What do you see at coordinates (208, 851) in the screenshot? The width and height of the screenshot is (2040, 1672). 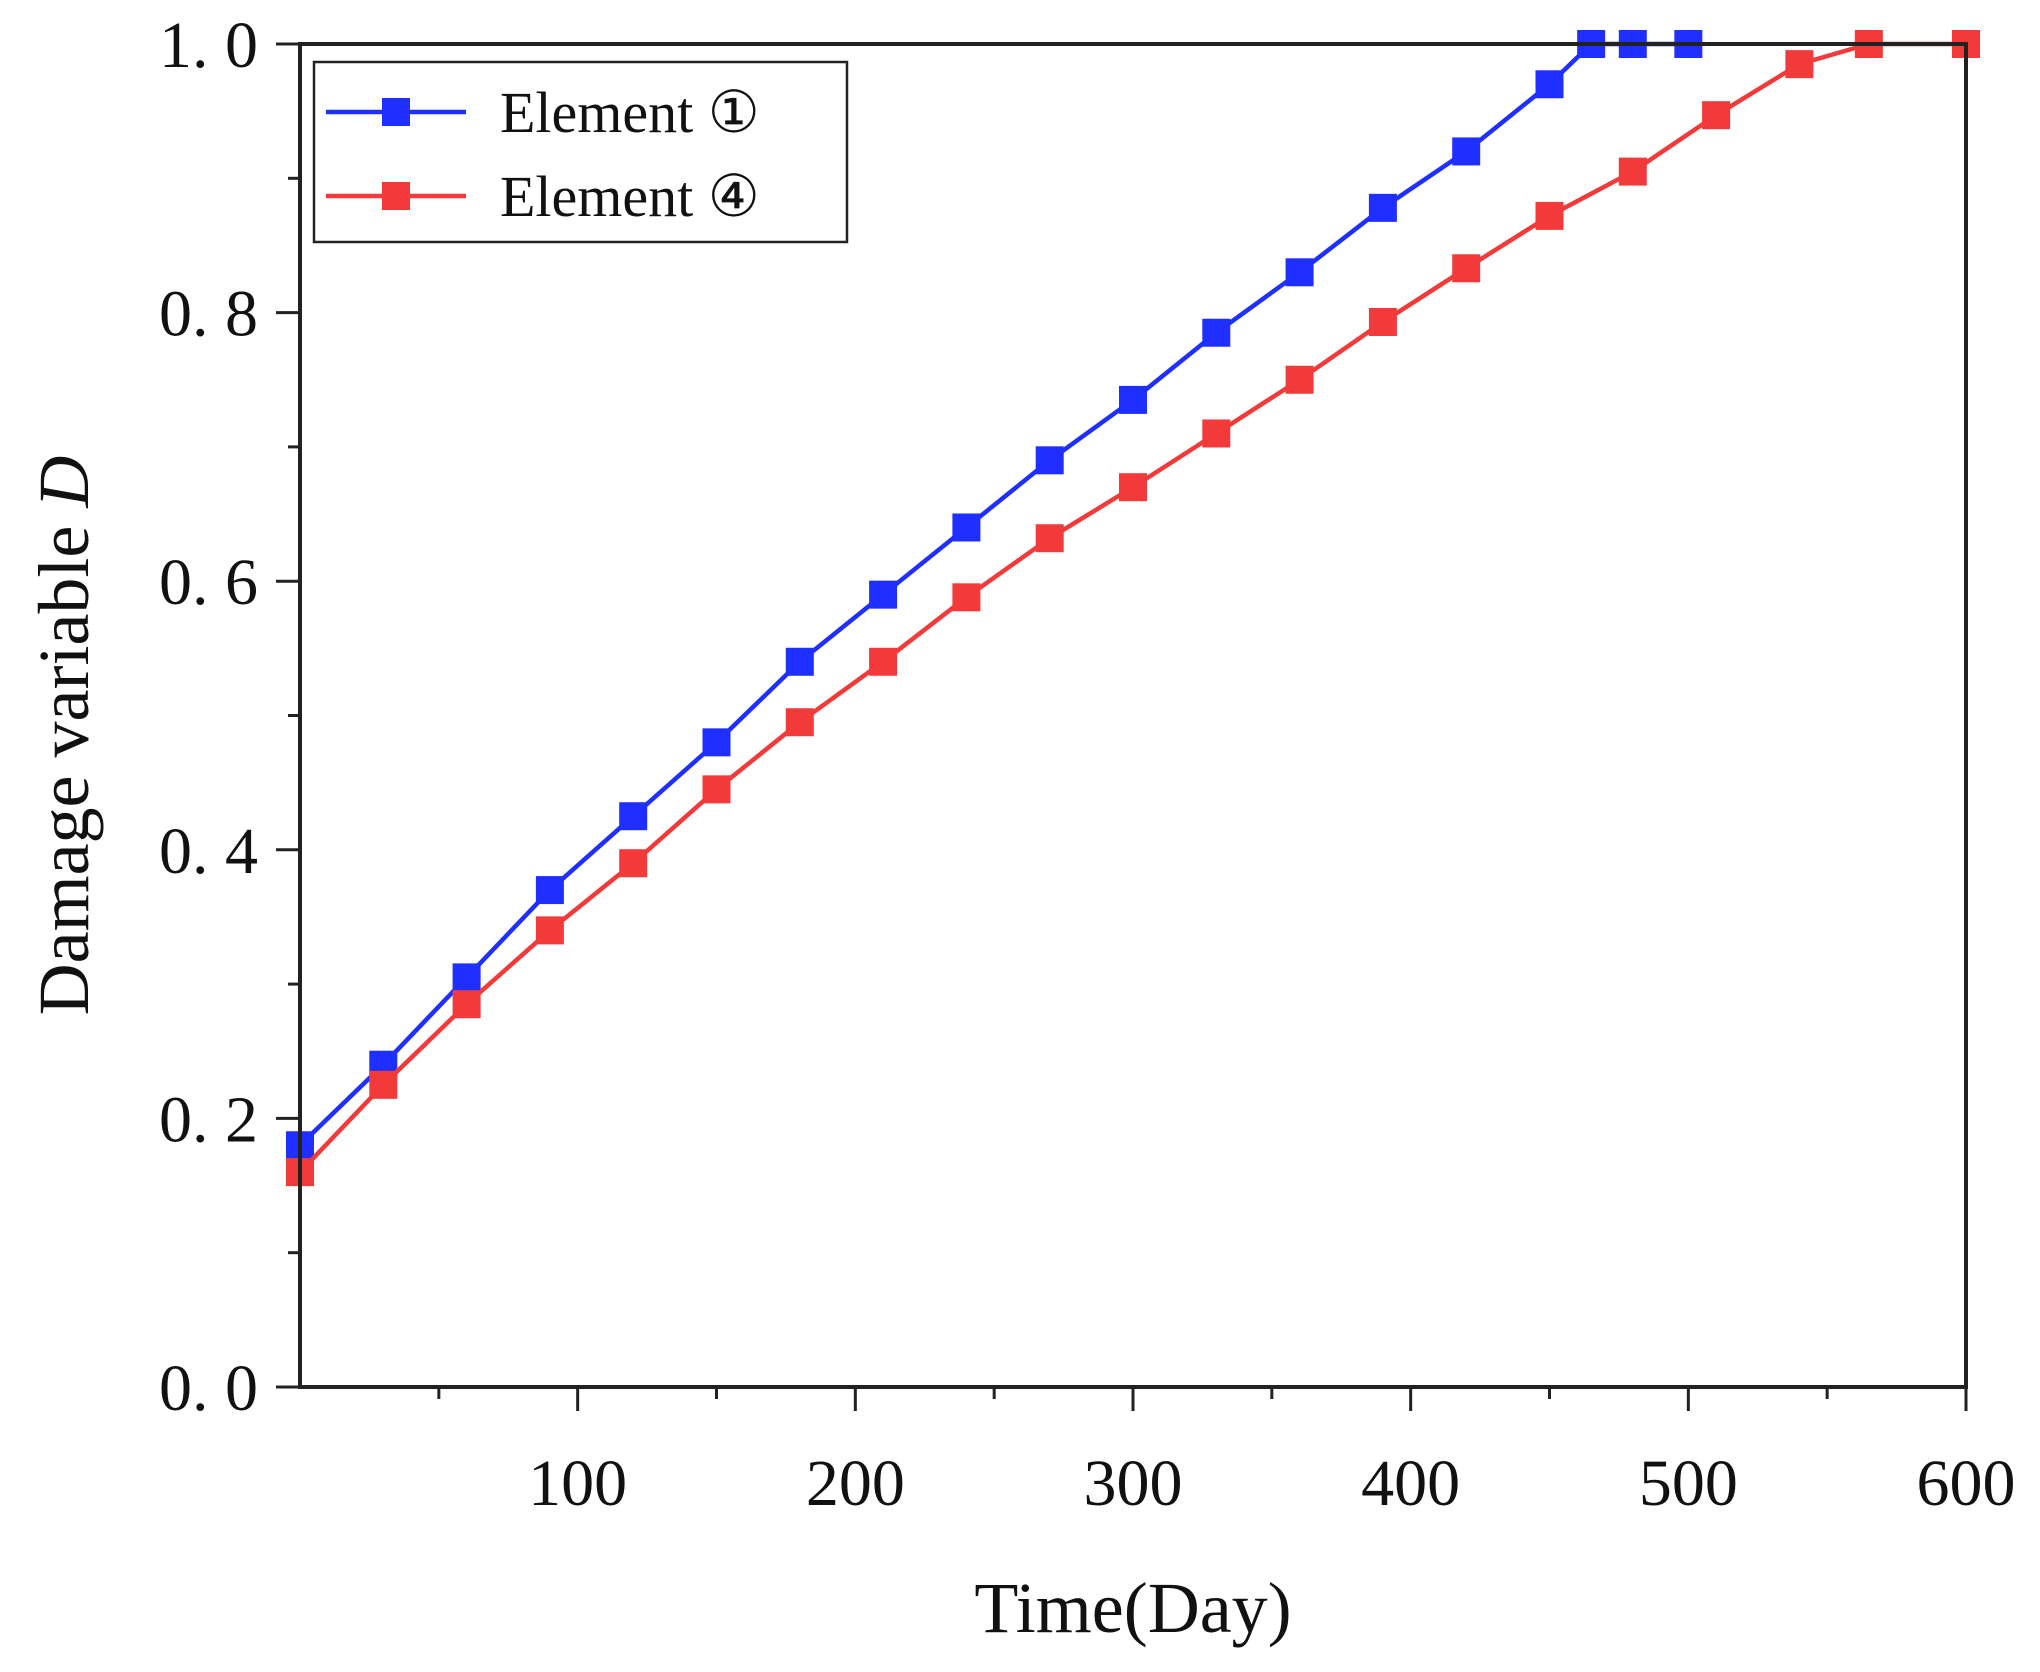 I see `y-tick-label: 0. 4` at bounding box center [208, 851].